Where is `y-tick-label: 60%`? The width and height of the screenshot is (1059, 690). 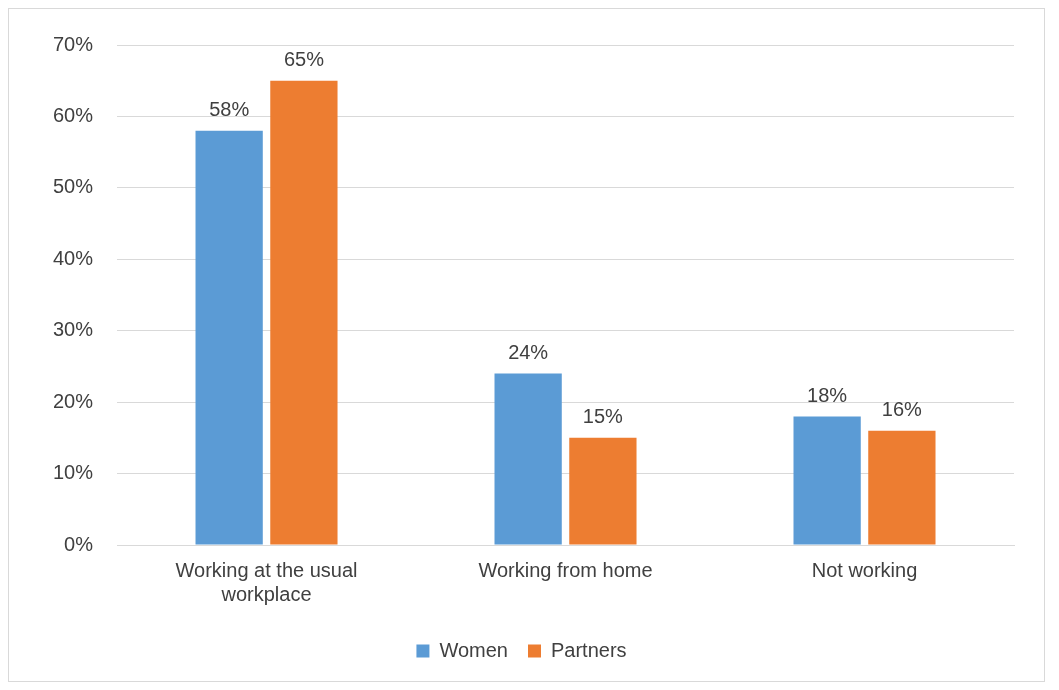
y-tick-label: 60% is located at coordinates (73, 114).